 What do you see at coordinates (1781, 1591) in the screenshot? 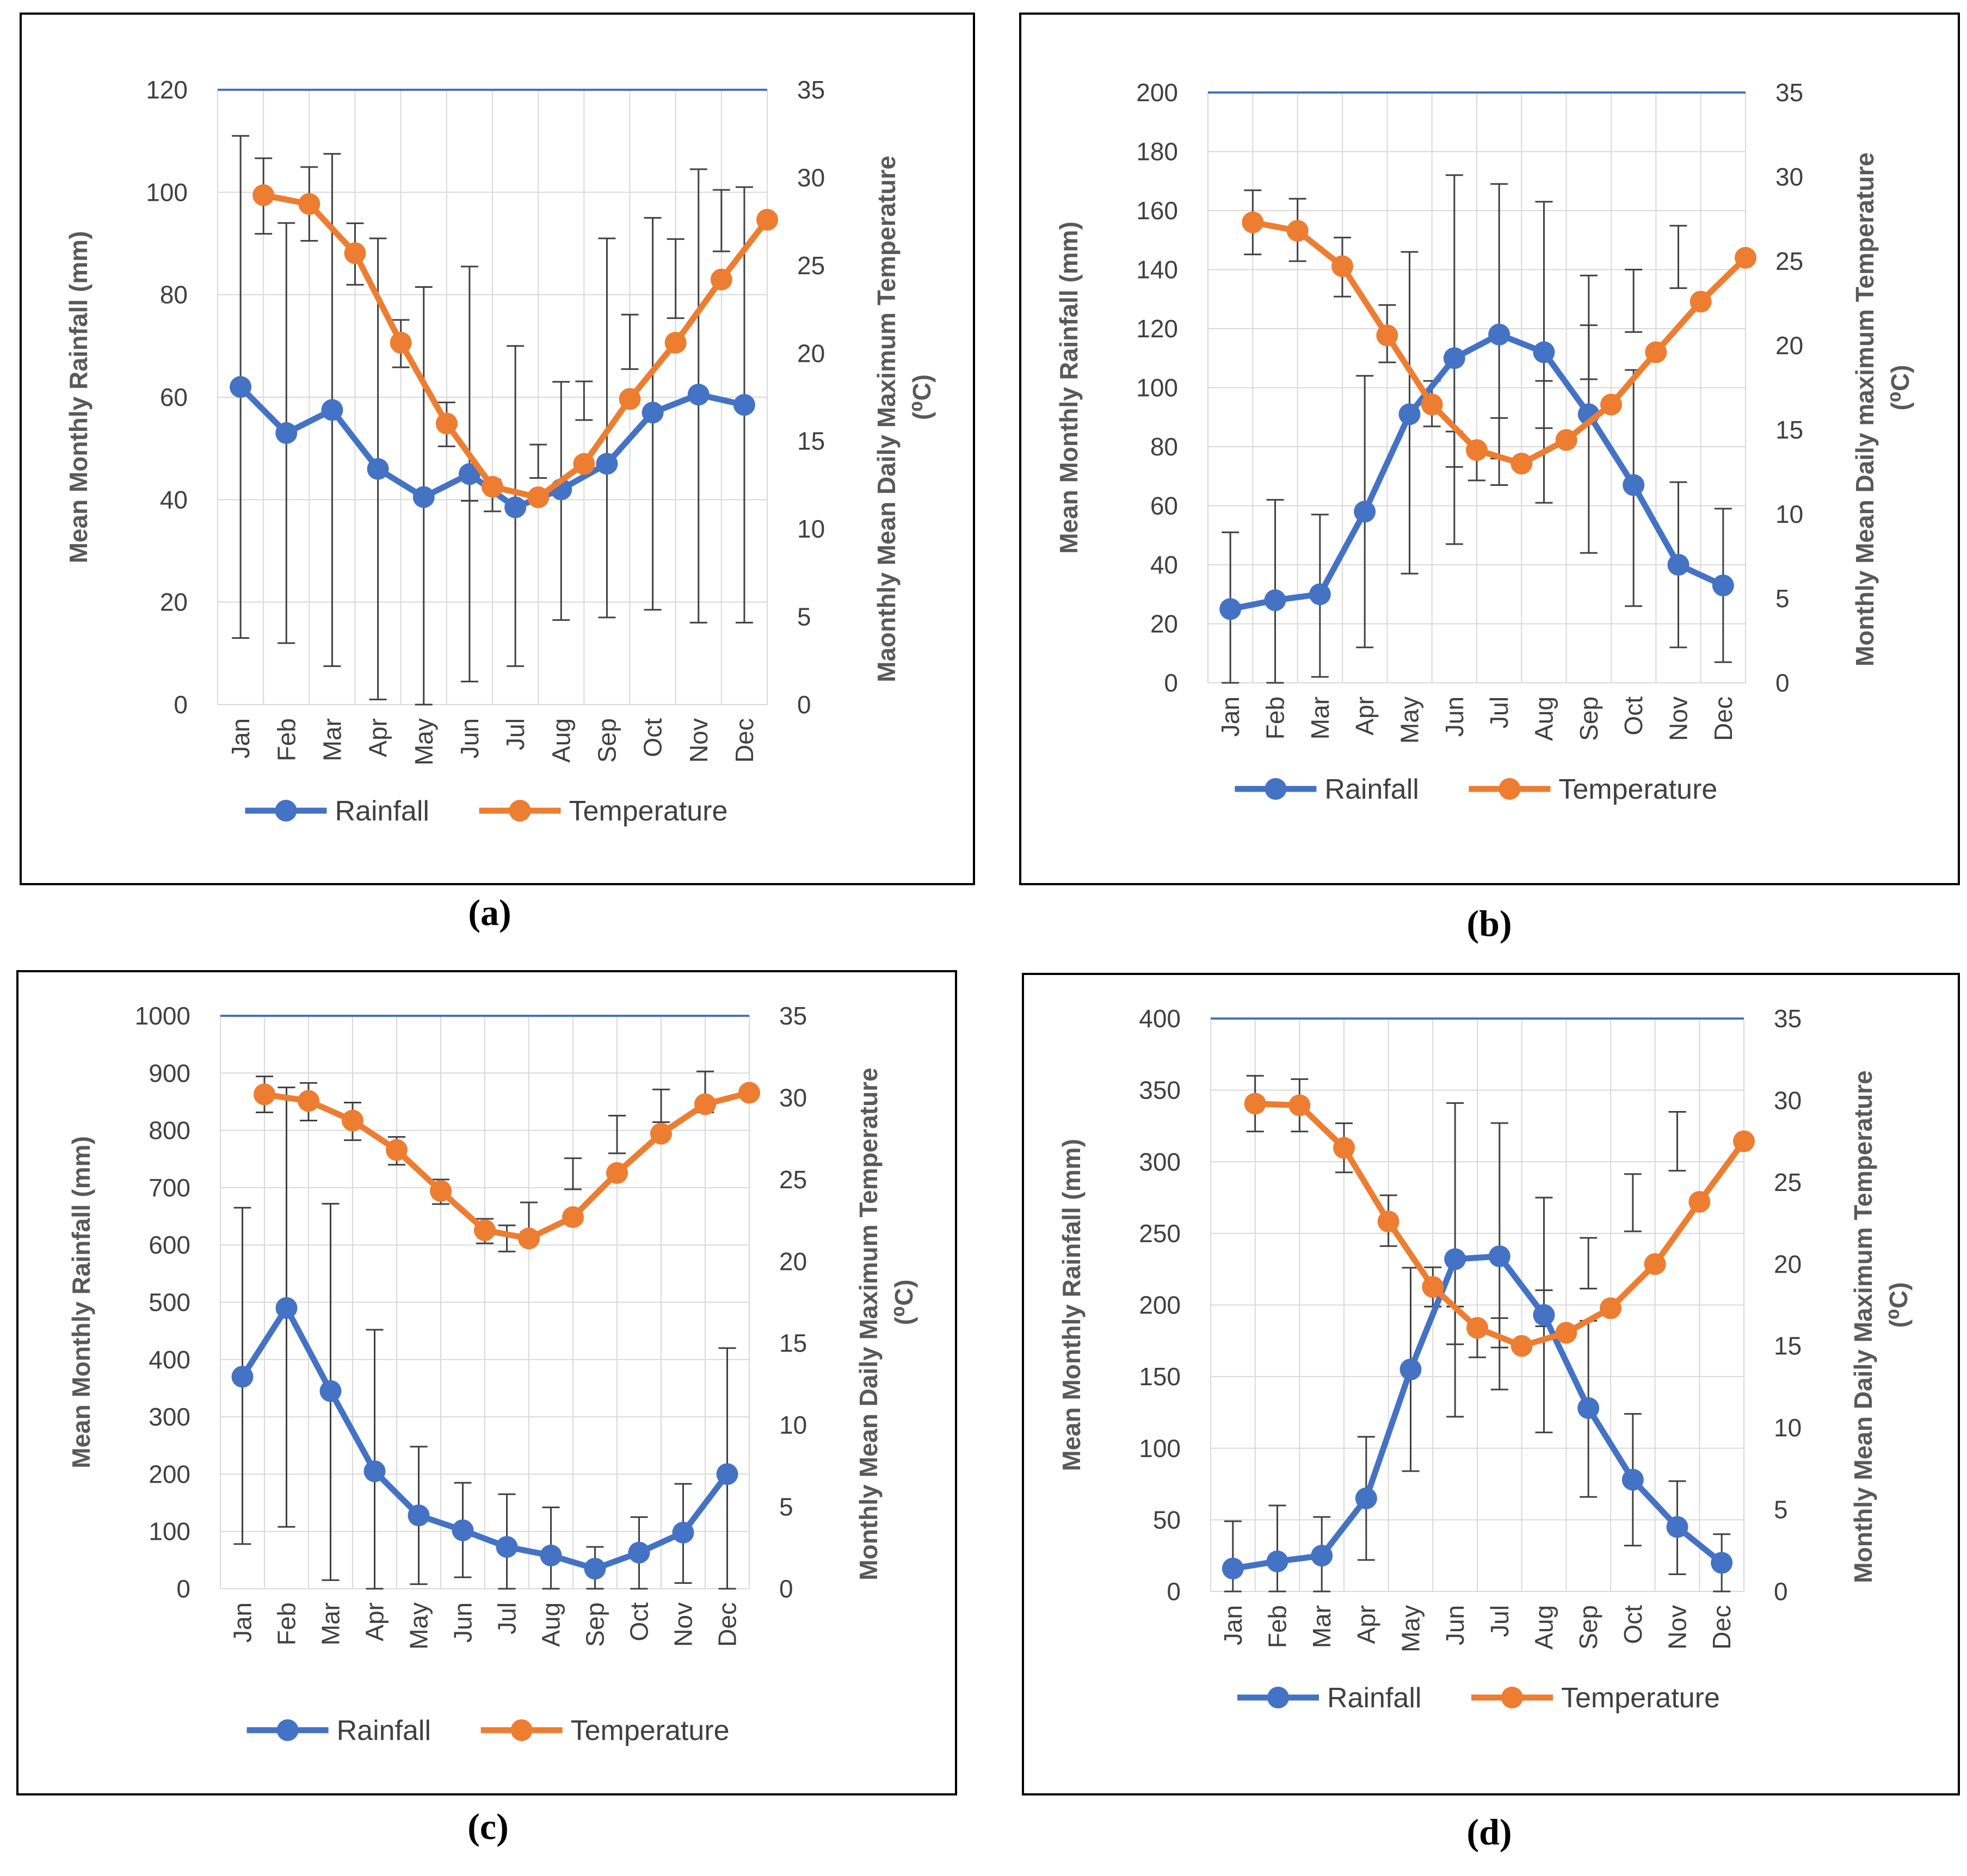
I see `y2-tick-label: 0` at bounding box center [1781, 1591].